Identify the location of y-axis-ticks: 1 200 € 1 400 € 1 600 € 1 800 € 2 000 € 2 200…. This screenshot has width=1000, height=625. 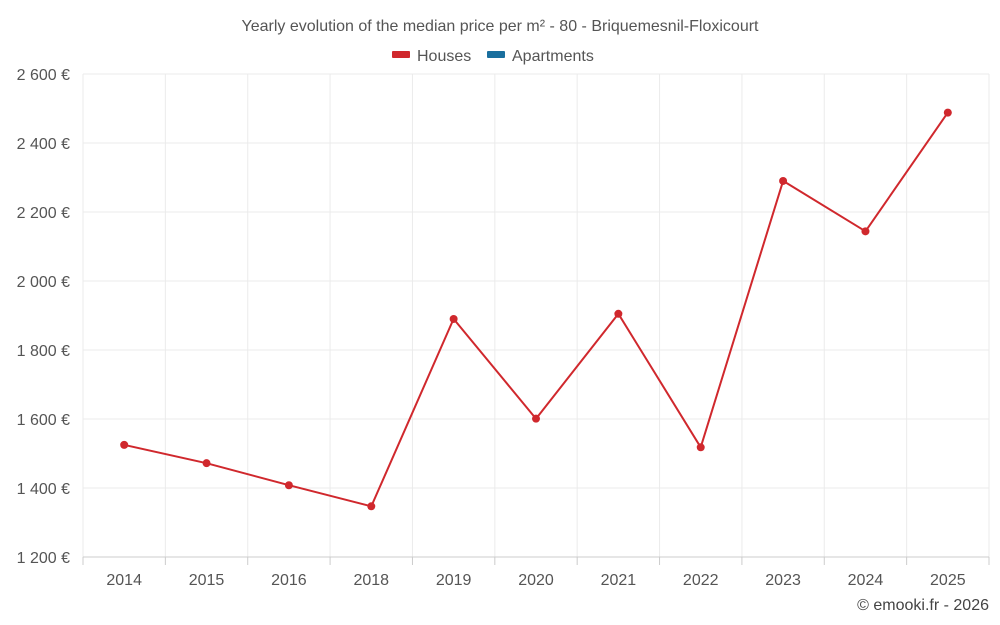
(43, 317).